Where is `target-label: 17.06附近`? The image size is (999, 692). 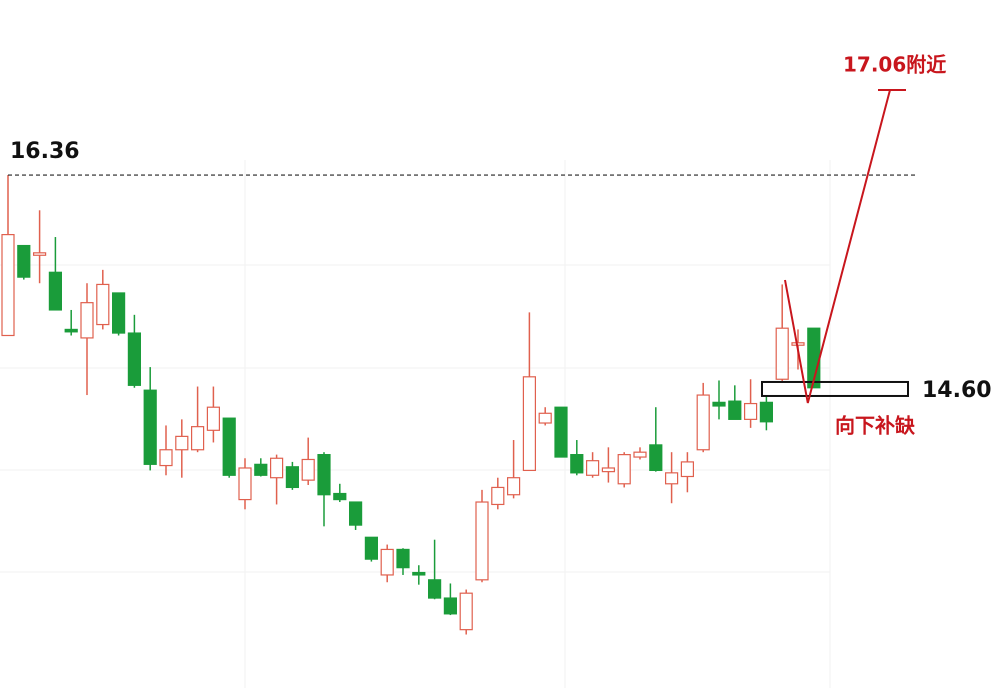 target-label: 17.06附近 is located at coordinates (894, 64).